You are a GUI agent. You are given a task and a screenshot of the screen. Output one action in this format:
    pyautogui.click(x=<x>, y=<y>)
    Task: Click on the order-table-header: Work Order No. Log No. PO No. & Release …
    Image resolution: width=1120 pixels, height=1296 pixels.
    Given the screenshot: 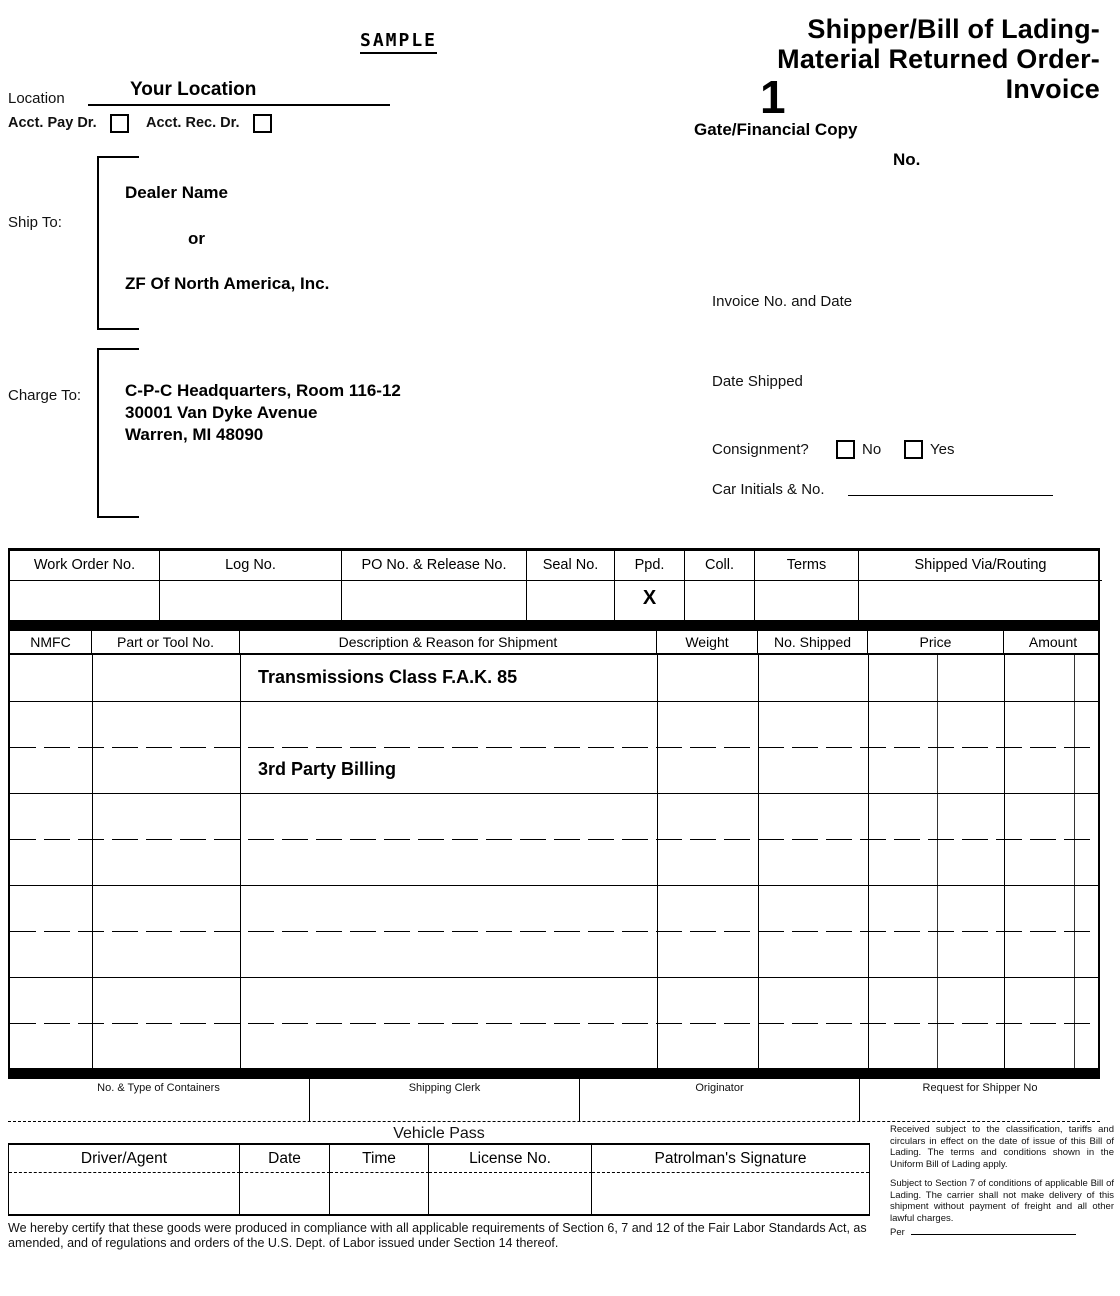 What is the action you would take?
    pyautogui.click(x=556, y=566)
    